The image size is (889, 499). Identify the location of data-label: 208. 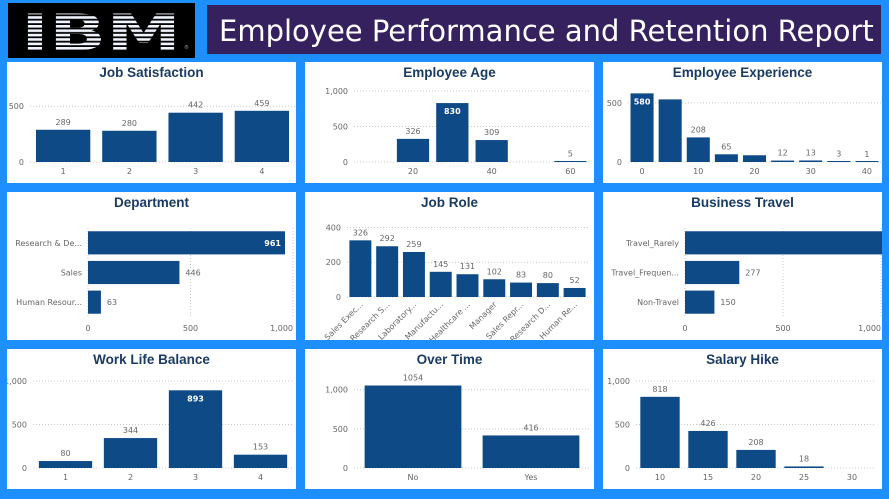
(698, 129).